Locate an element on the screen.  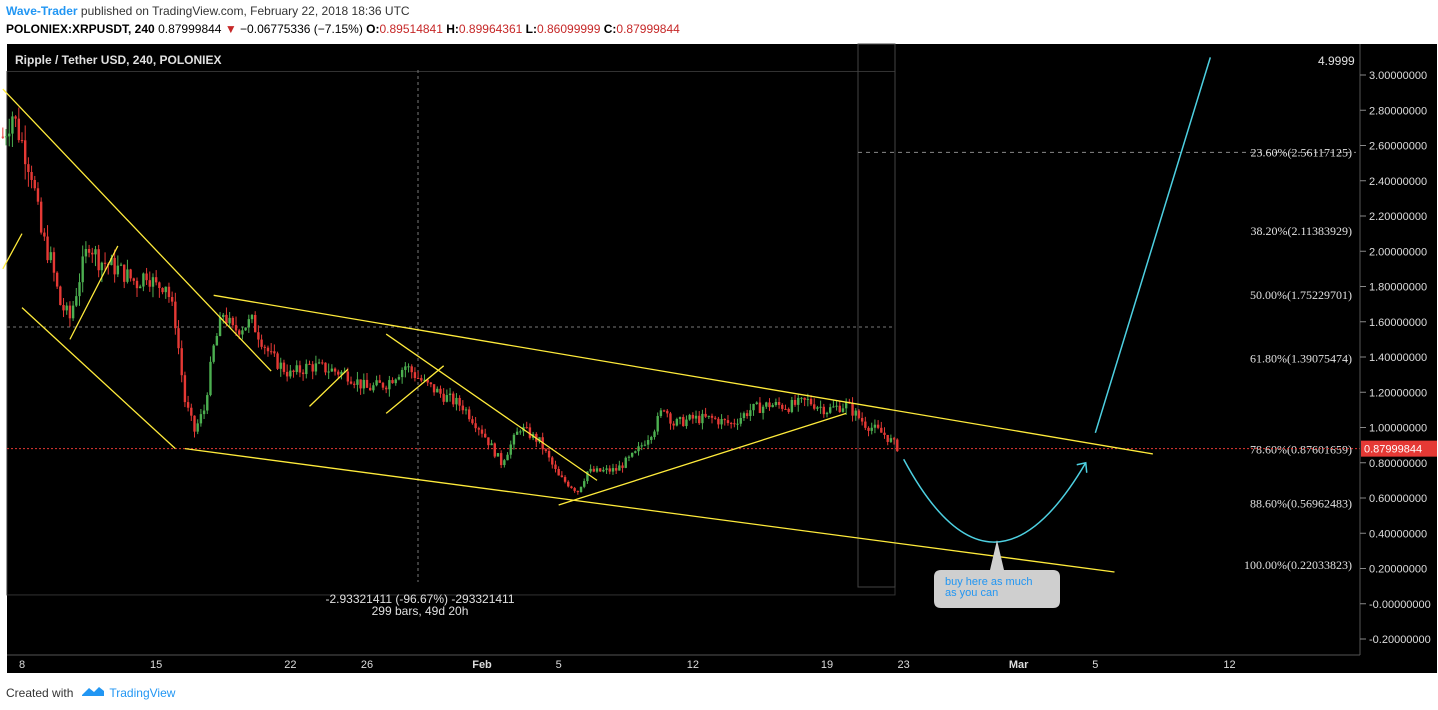
close-label: C: is located at coordinates (610, 29).